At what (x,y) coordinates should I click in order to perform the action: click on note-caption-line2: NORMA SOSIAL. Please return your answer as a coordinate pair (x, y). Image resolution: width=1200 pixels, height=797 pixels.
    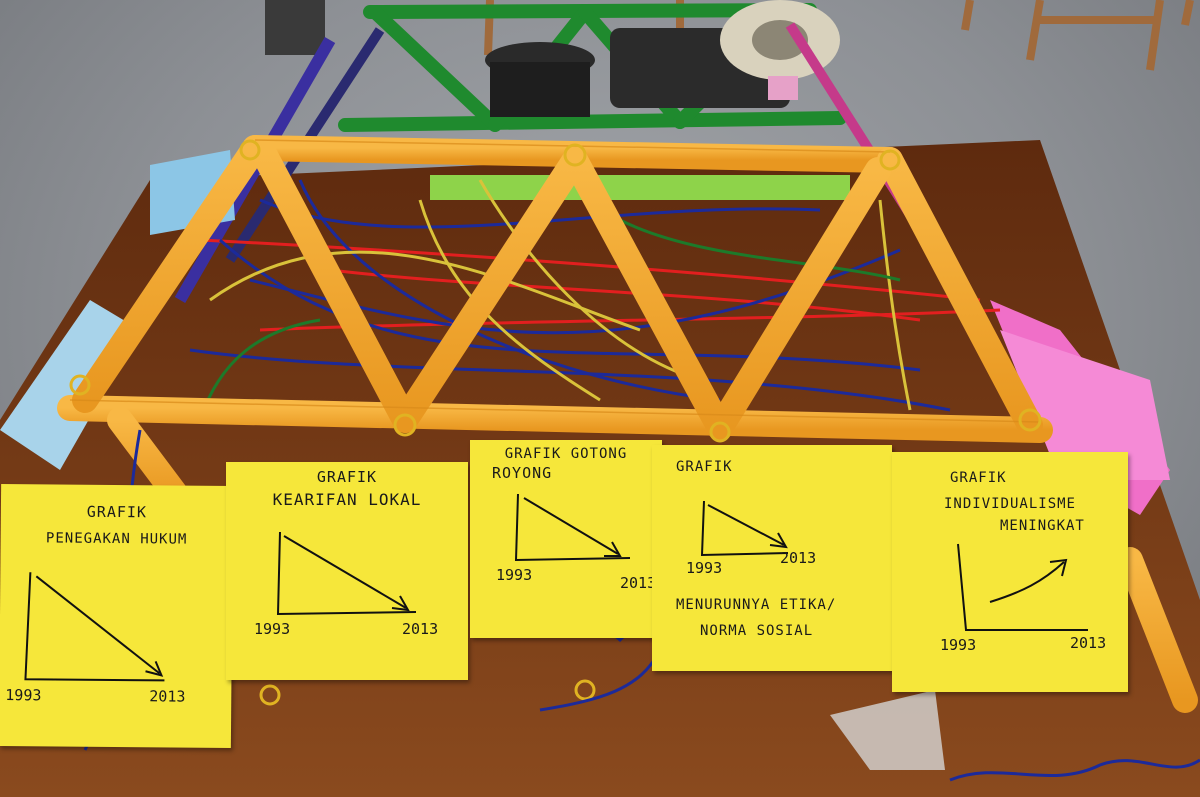
    Looking at the image, I should click on (757, 631).